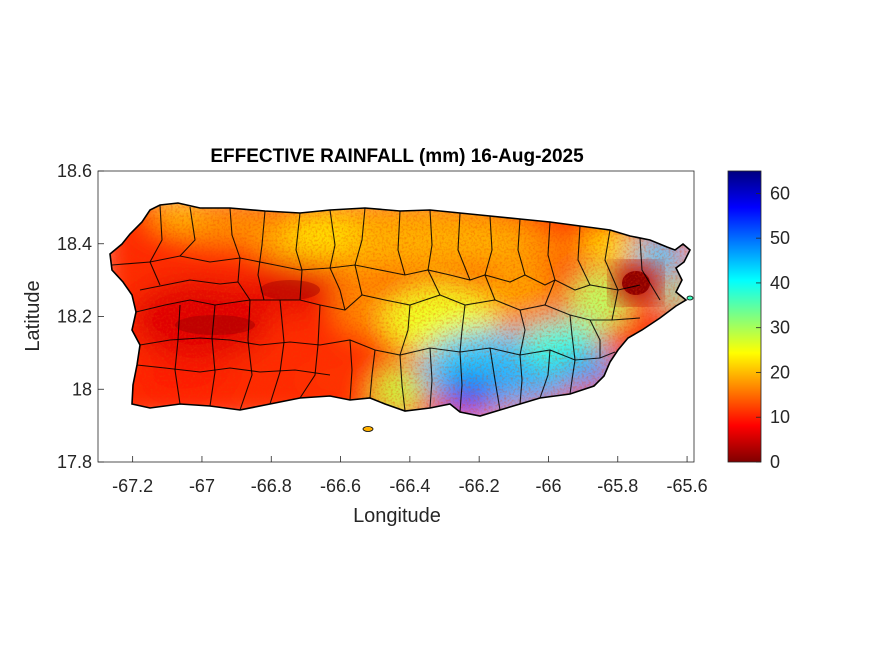 The image size is (875, 656). Describe the element at coordinates (132, 486) in the screenshot. I see `x-tick-label: -67.2` at that location.